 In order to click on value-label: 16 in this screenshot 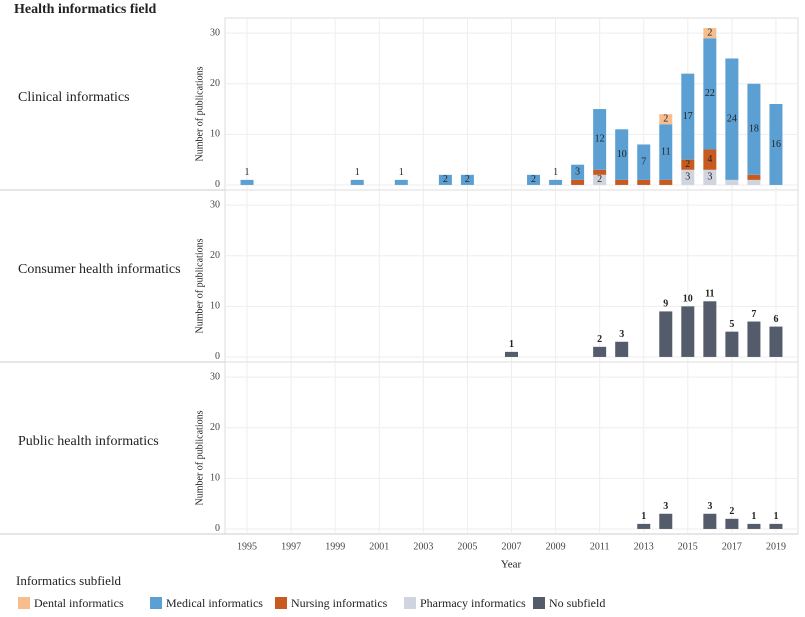, I will do `click(776, 144)`.